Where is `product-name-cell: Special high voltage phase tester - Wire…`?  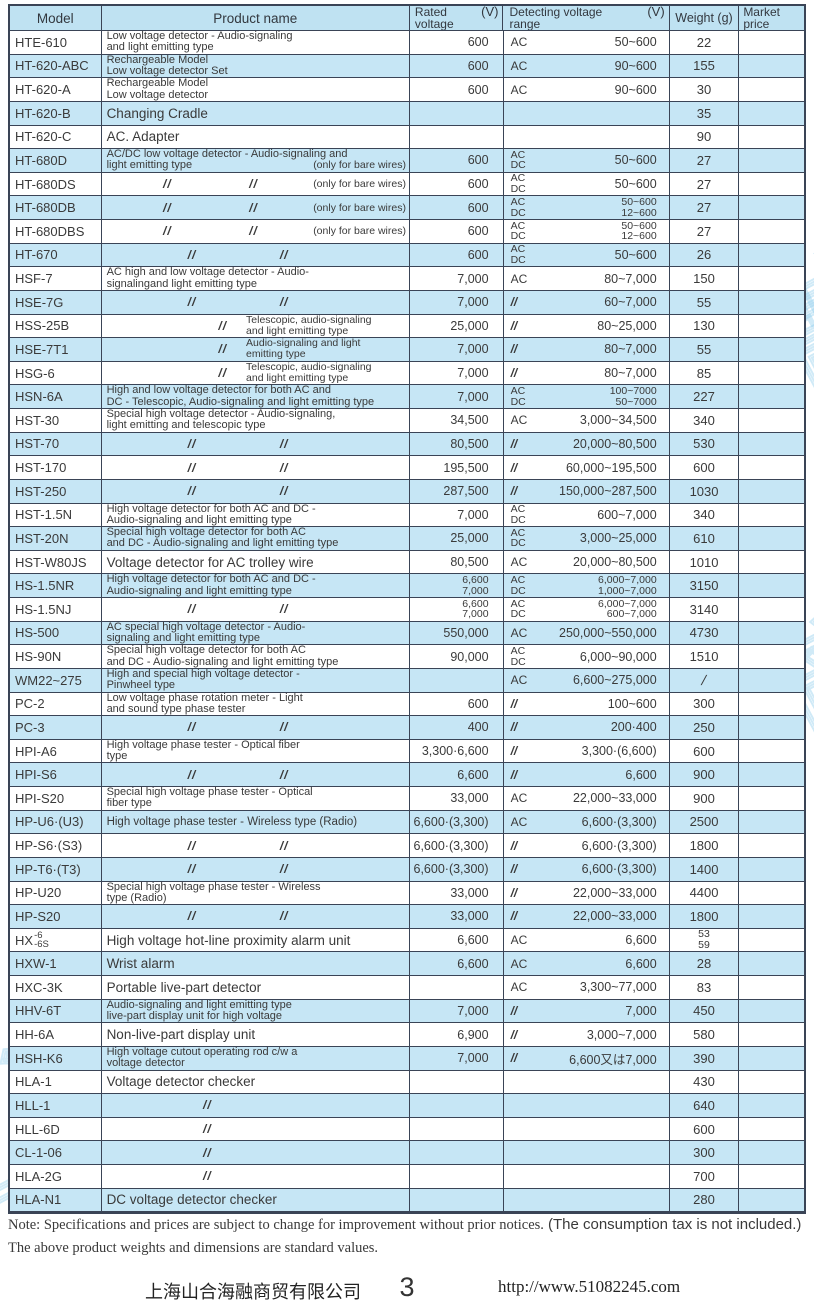
product-name-cell: Special high voltage phase tester - Wire… is located at coordinates (255, 893).